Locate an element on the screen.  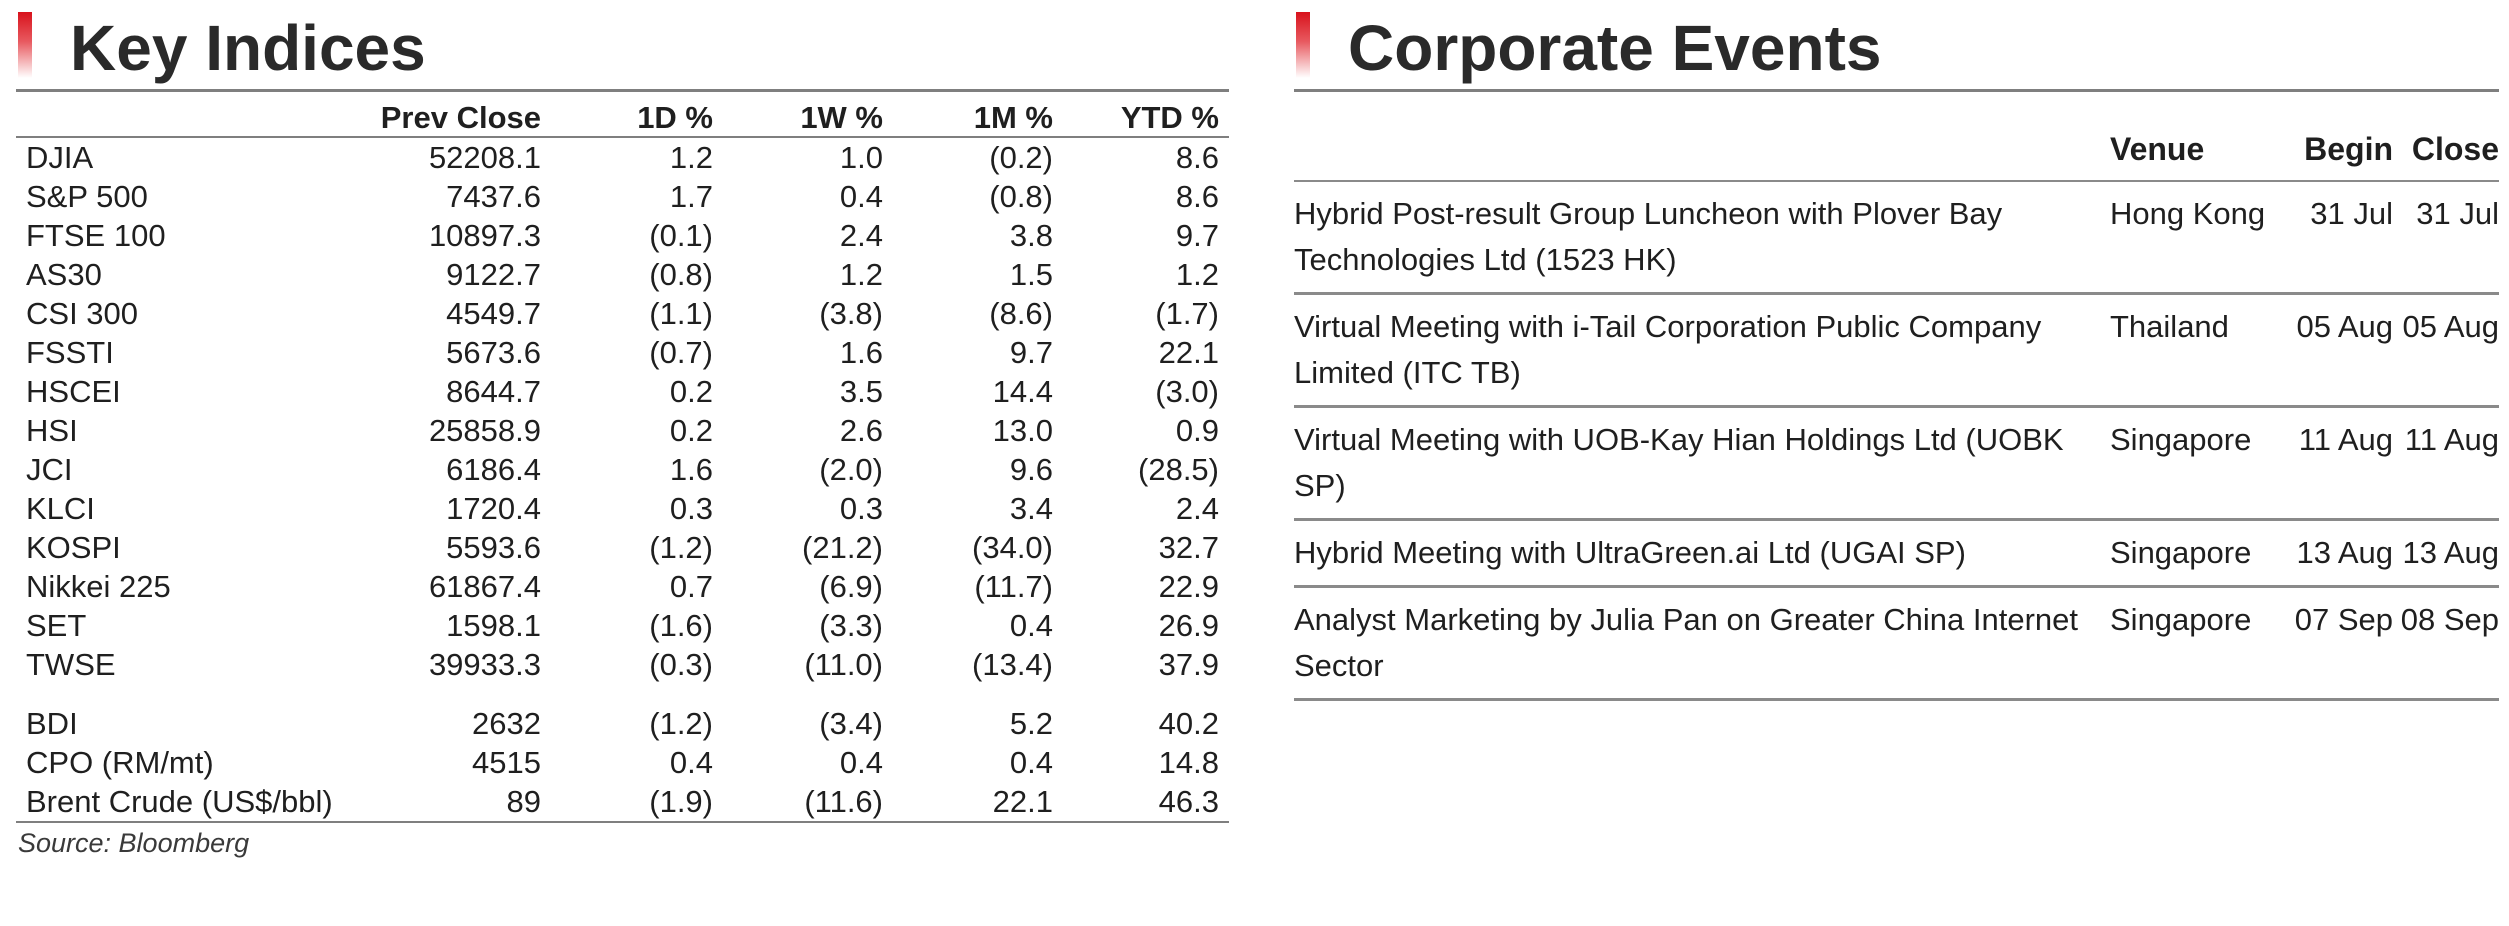
change-1d-cell: (1.9) is located at coordinates (637, 802).